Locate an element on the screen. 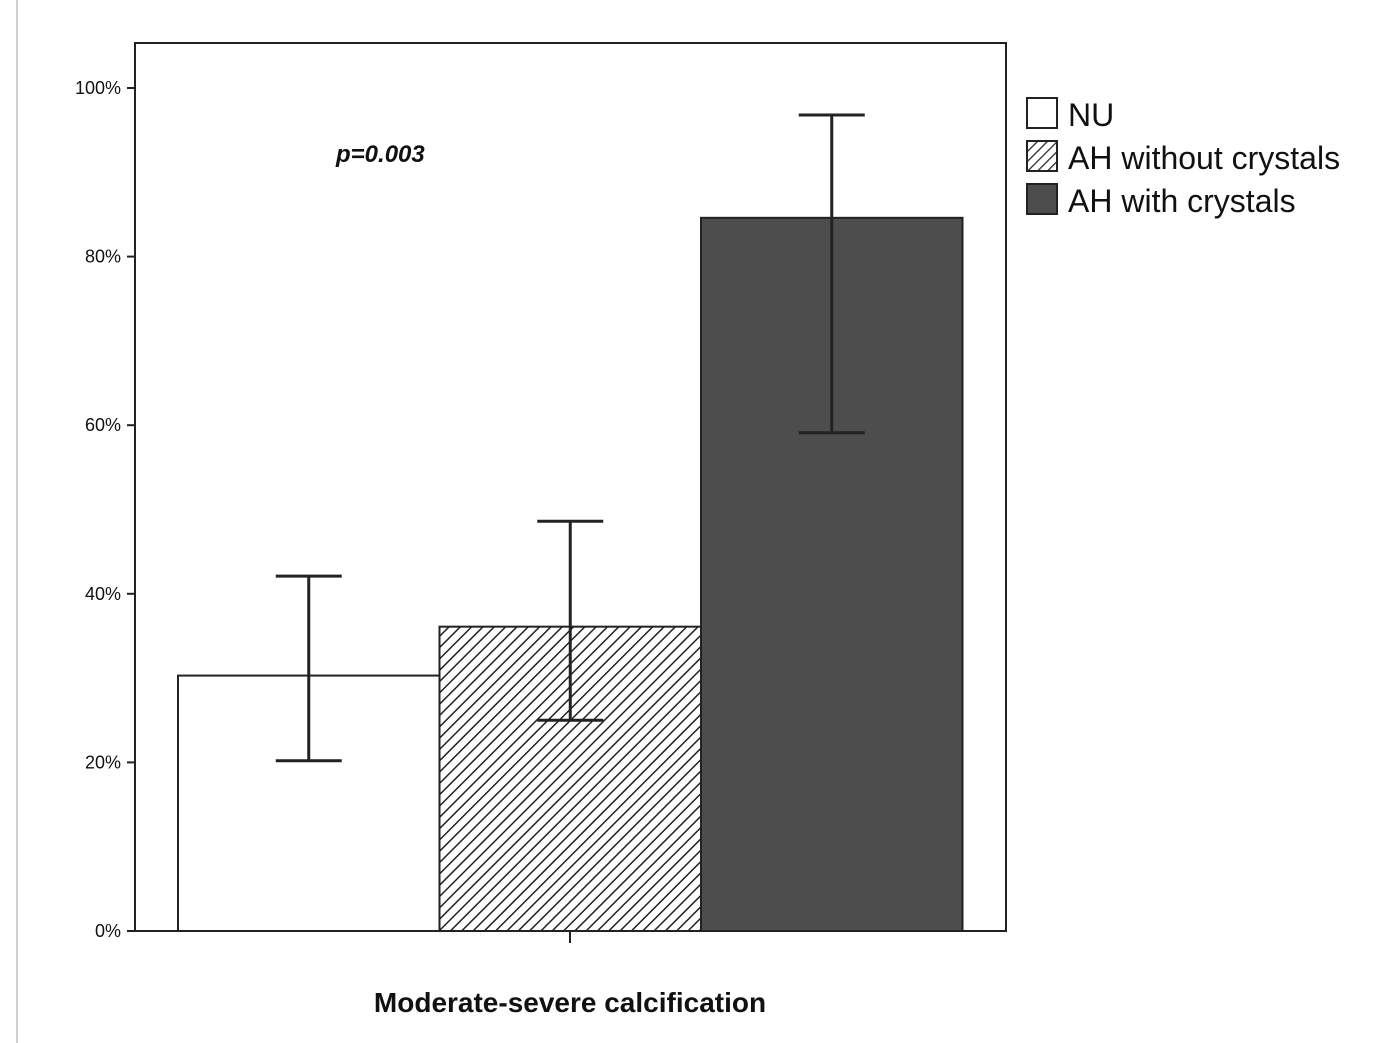  legend-label: AH with crystals is located at coordinates (1182, 201).